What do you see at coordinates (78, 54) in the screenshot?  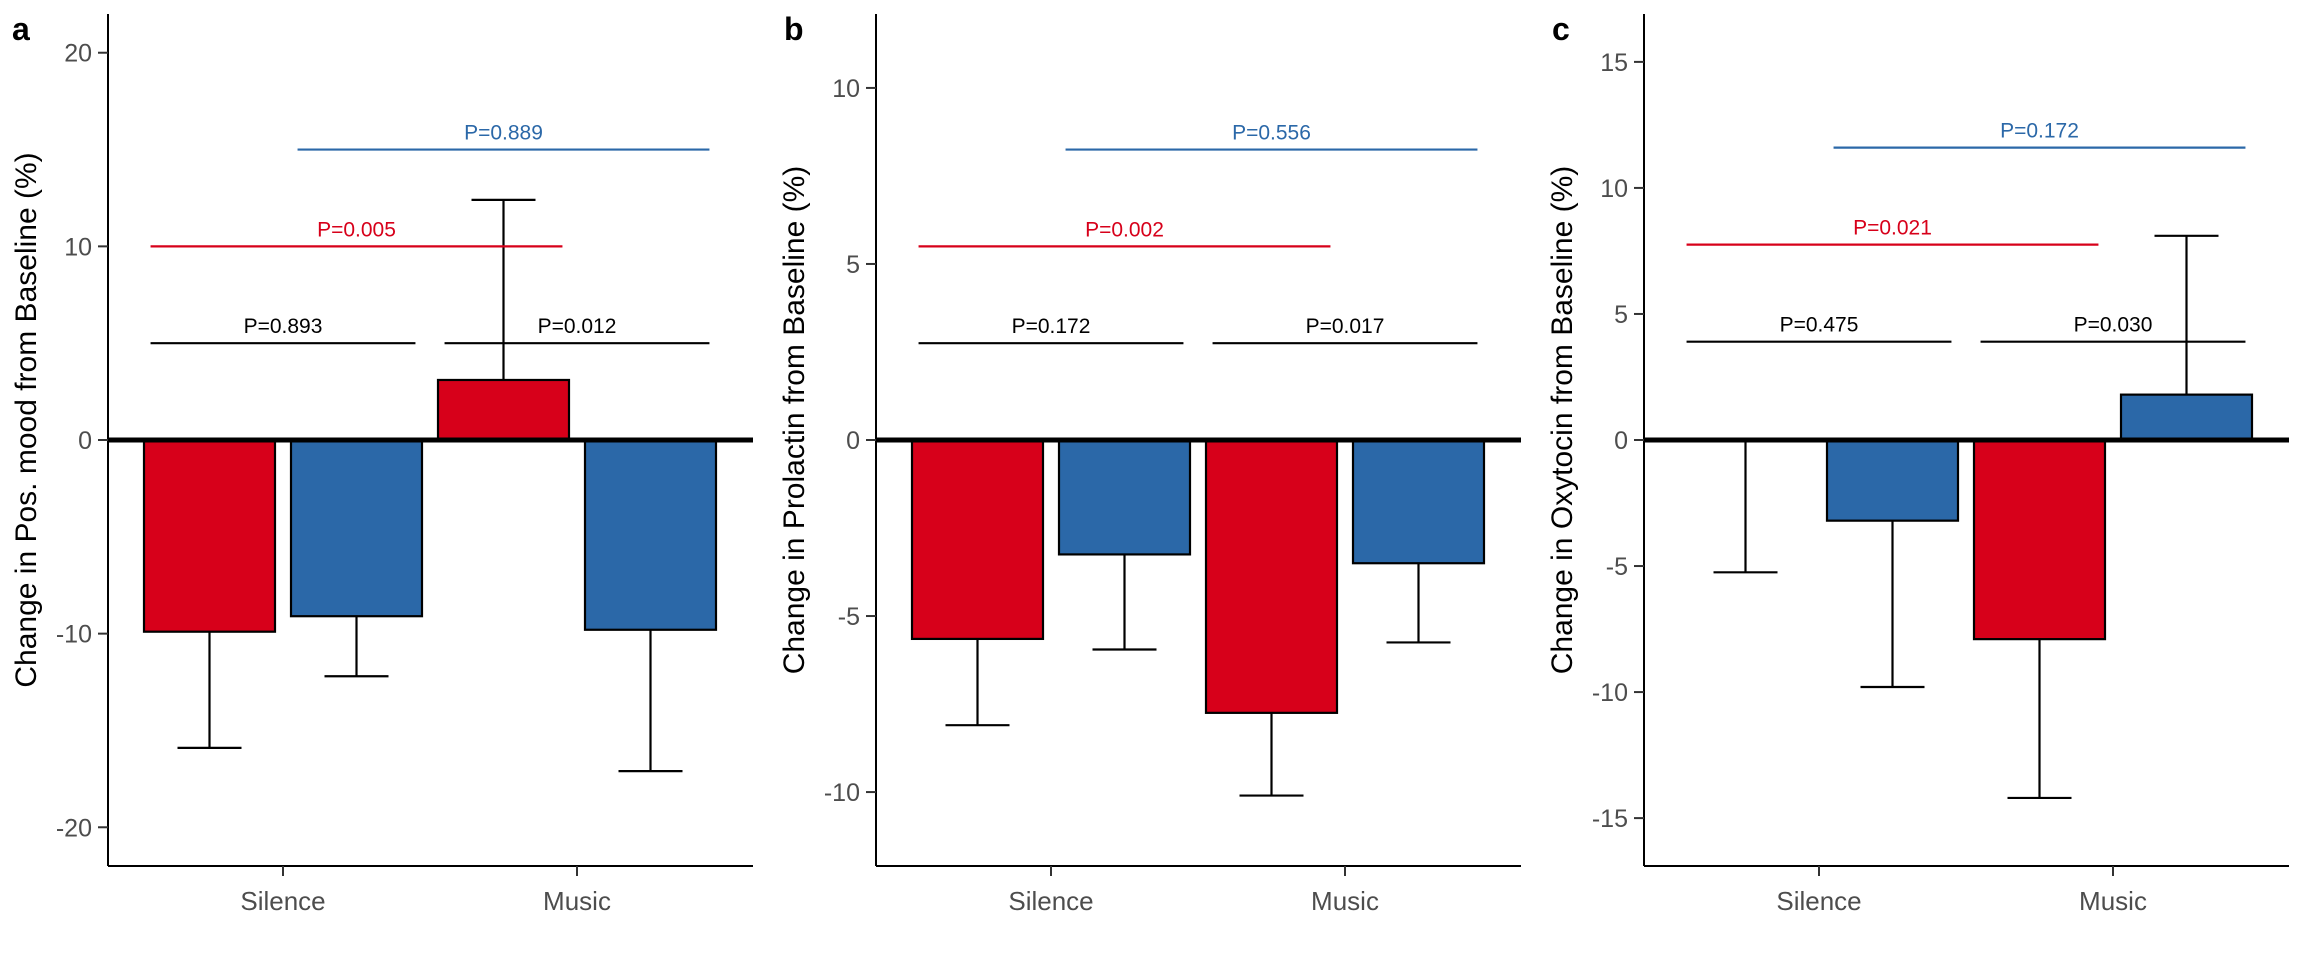 I see `y-tick-label: 20` at bounding box center [78, 54].